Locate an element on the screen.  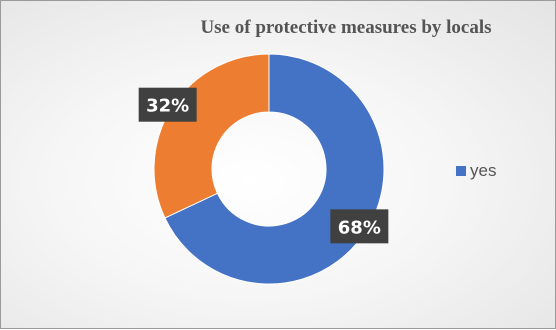
legend: yes is located at coordinates (476, 171).